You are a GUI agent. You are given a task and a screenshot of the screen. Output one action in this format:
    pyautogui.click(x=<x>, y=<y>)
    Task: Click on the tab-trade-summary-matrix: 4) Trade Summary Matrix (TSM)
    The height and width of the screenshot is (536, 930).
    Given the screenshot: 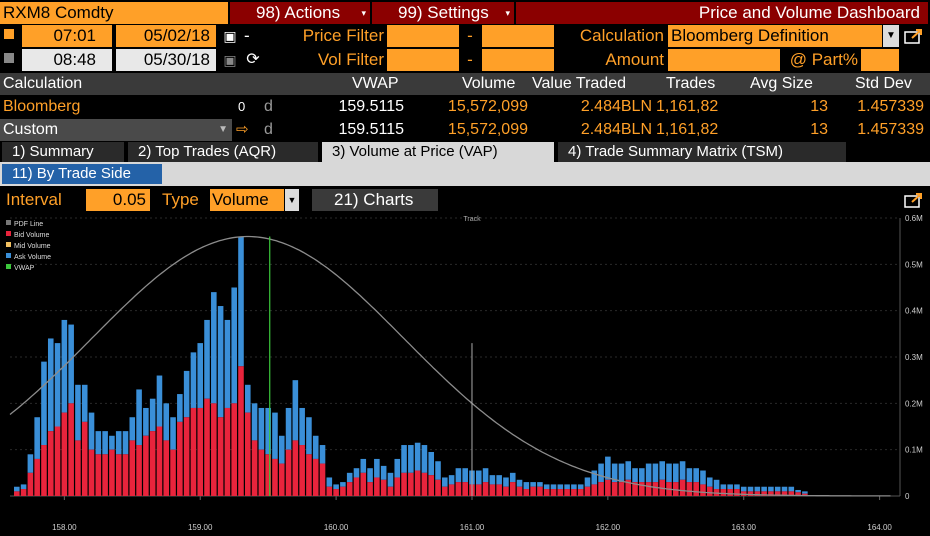 What is the action you would take?
    pyautogui.click(x=702, y=152)
    